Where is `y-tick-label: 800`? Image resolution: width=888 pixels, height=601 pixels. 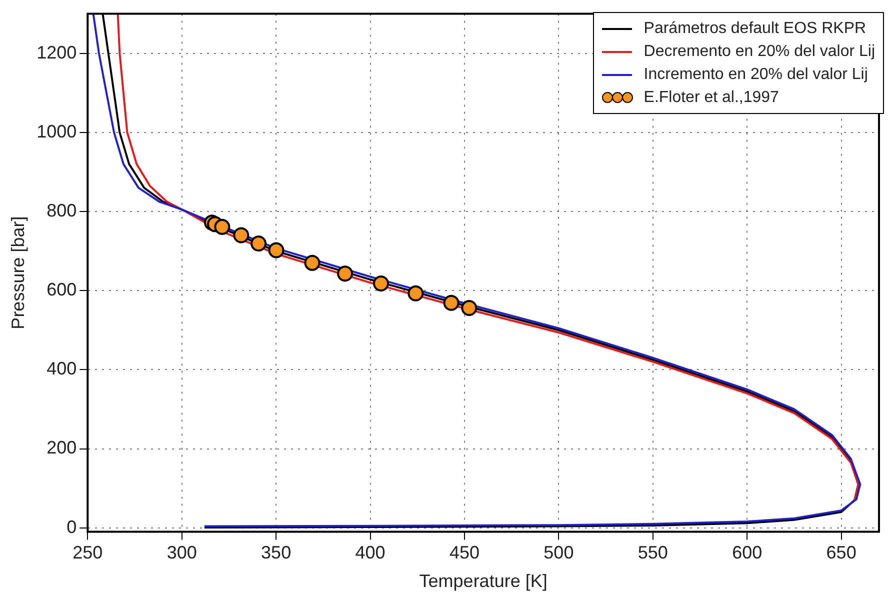 y-tick-label: 800 is located at coordinates (61, 210).